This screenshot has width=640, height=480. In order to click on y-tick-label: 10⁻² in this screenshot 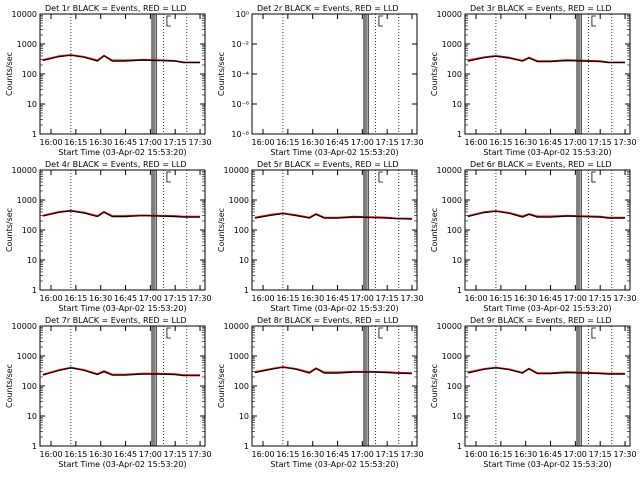, I will do `click(240, 44)`.